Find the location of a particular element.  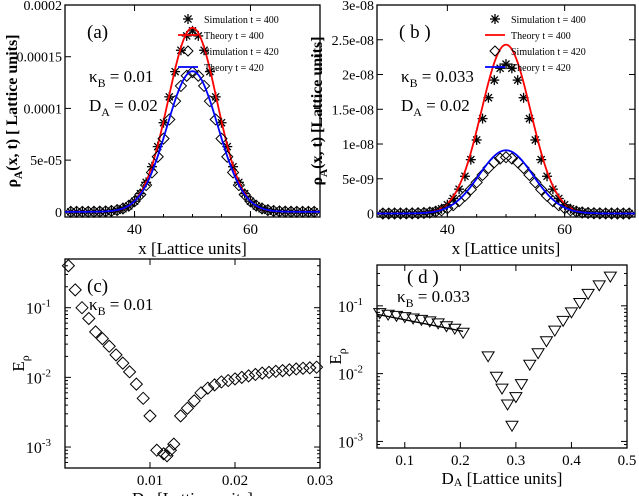

y-axis-label: ρA(x, t) [Lattice units] is located at coordinates (319, 110).